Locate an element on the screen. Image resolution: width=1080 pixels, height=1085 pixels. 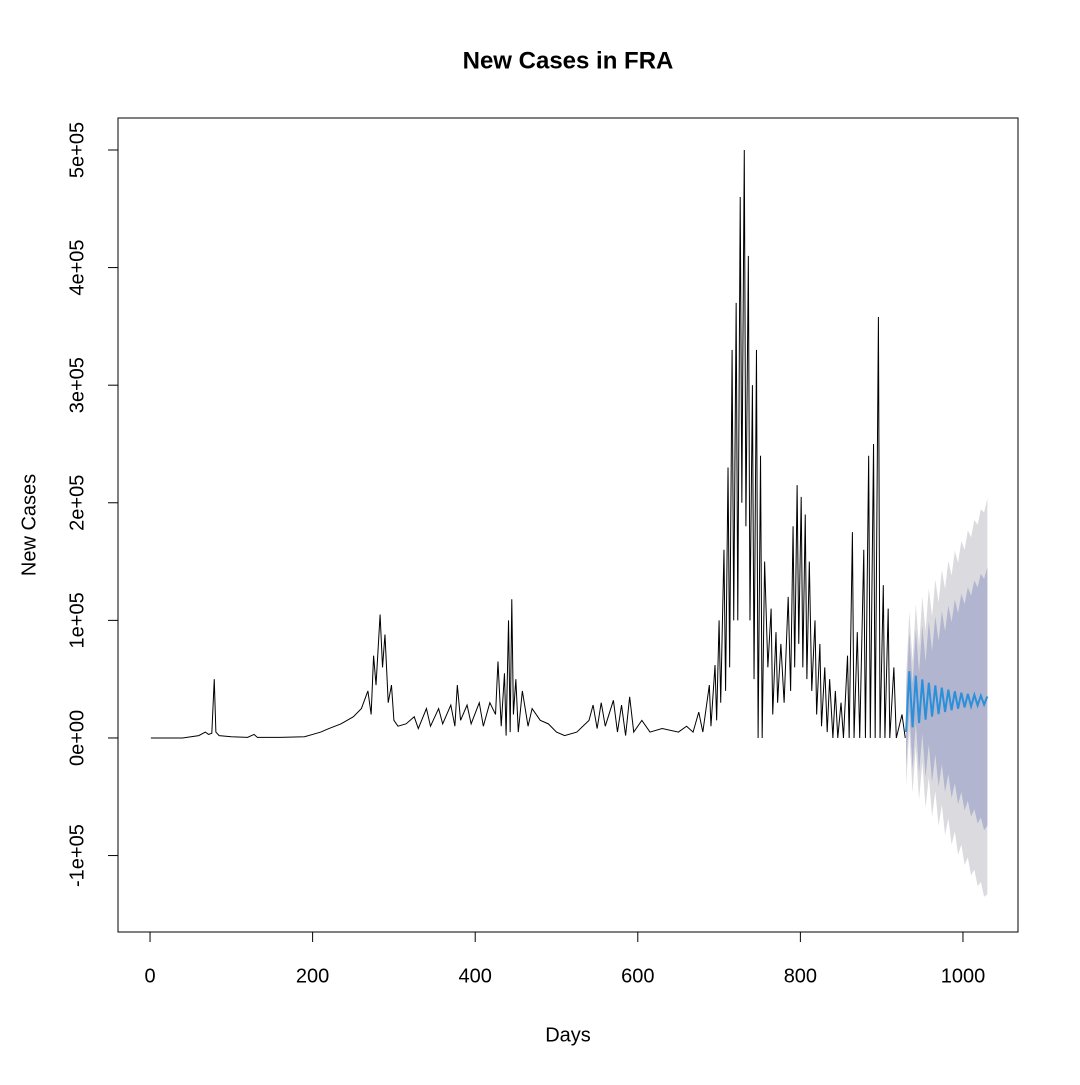
y-axis-label: New Cases is located at coordinates (29, 525).